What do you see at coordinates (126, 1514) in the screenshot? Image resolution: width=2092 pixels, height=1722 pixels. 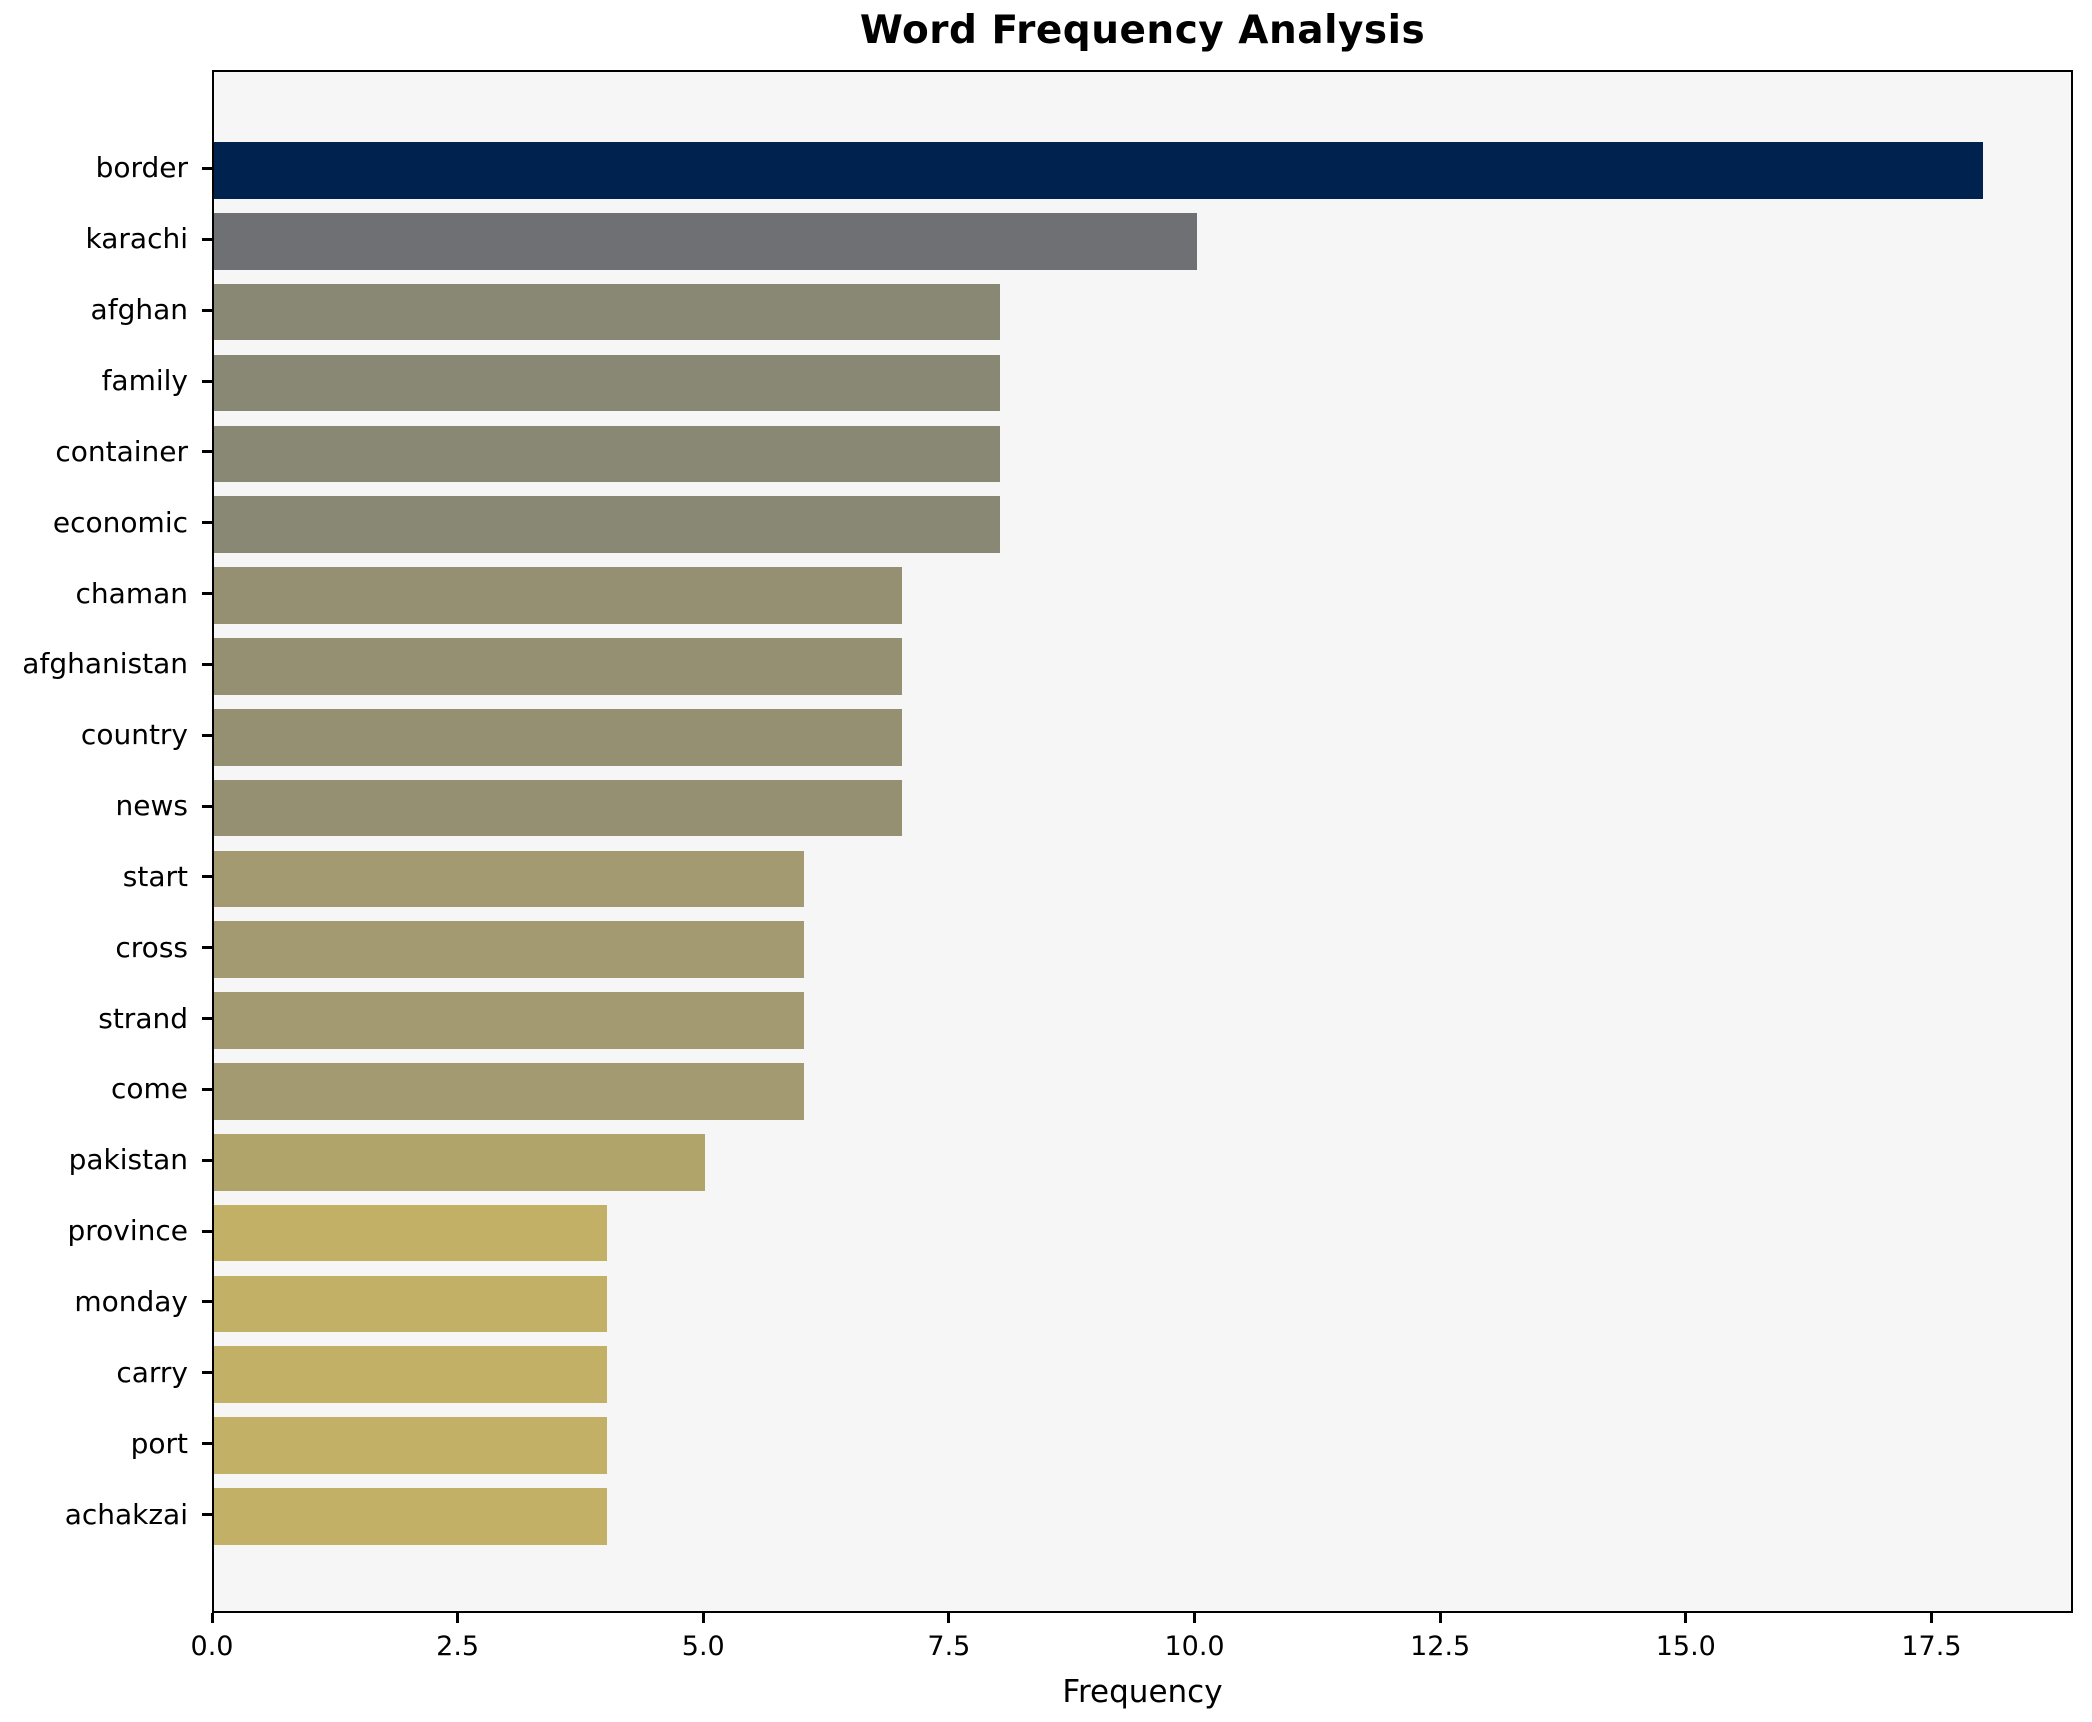 I see `y-tick-label-achakzai: achakzai` at bounding box center [126, 1514].